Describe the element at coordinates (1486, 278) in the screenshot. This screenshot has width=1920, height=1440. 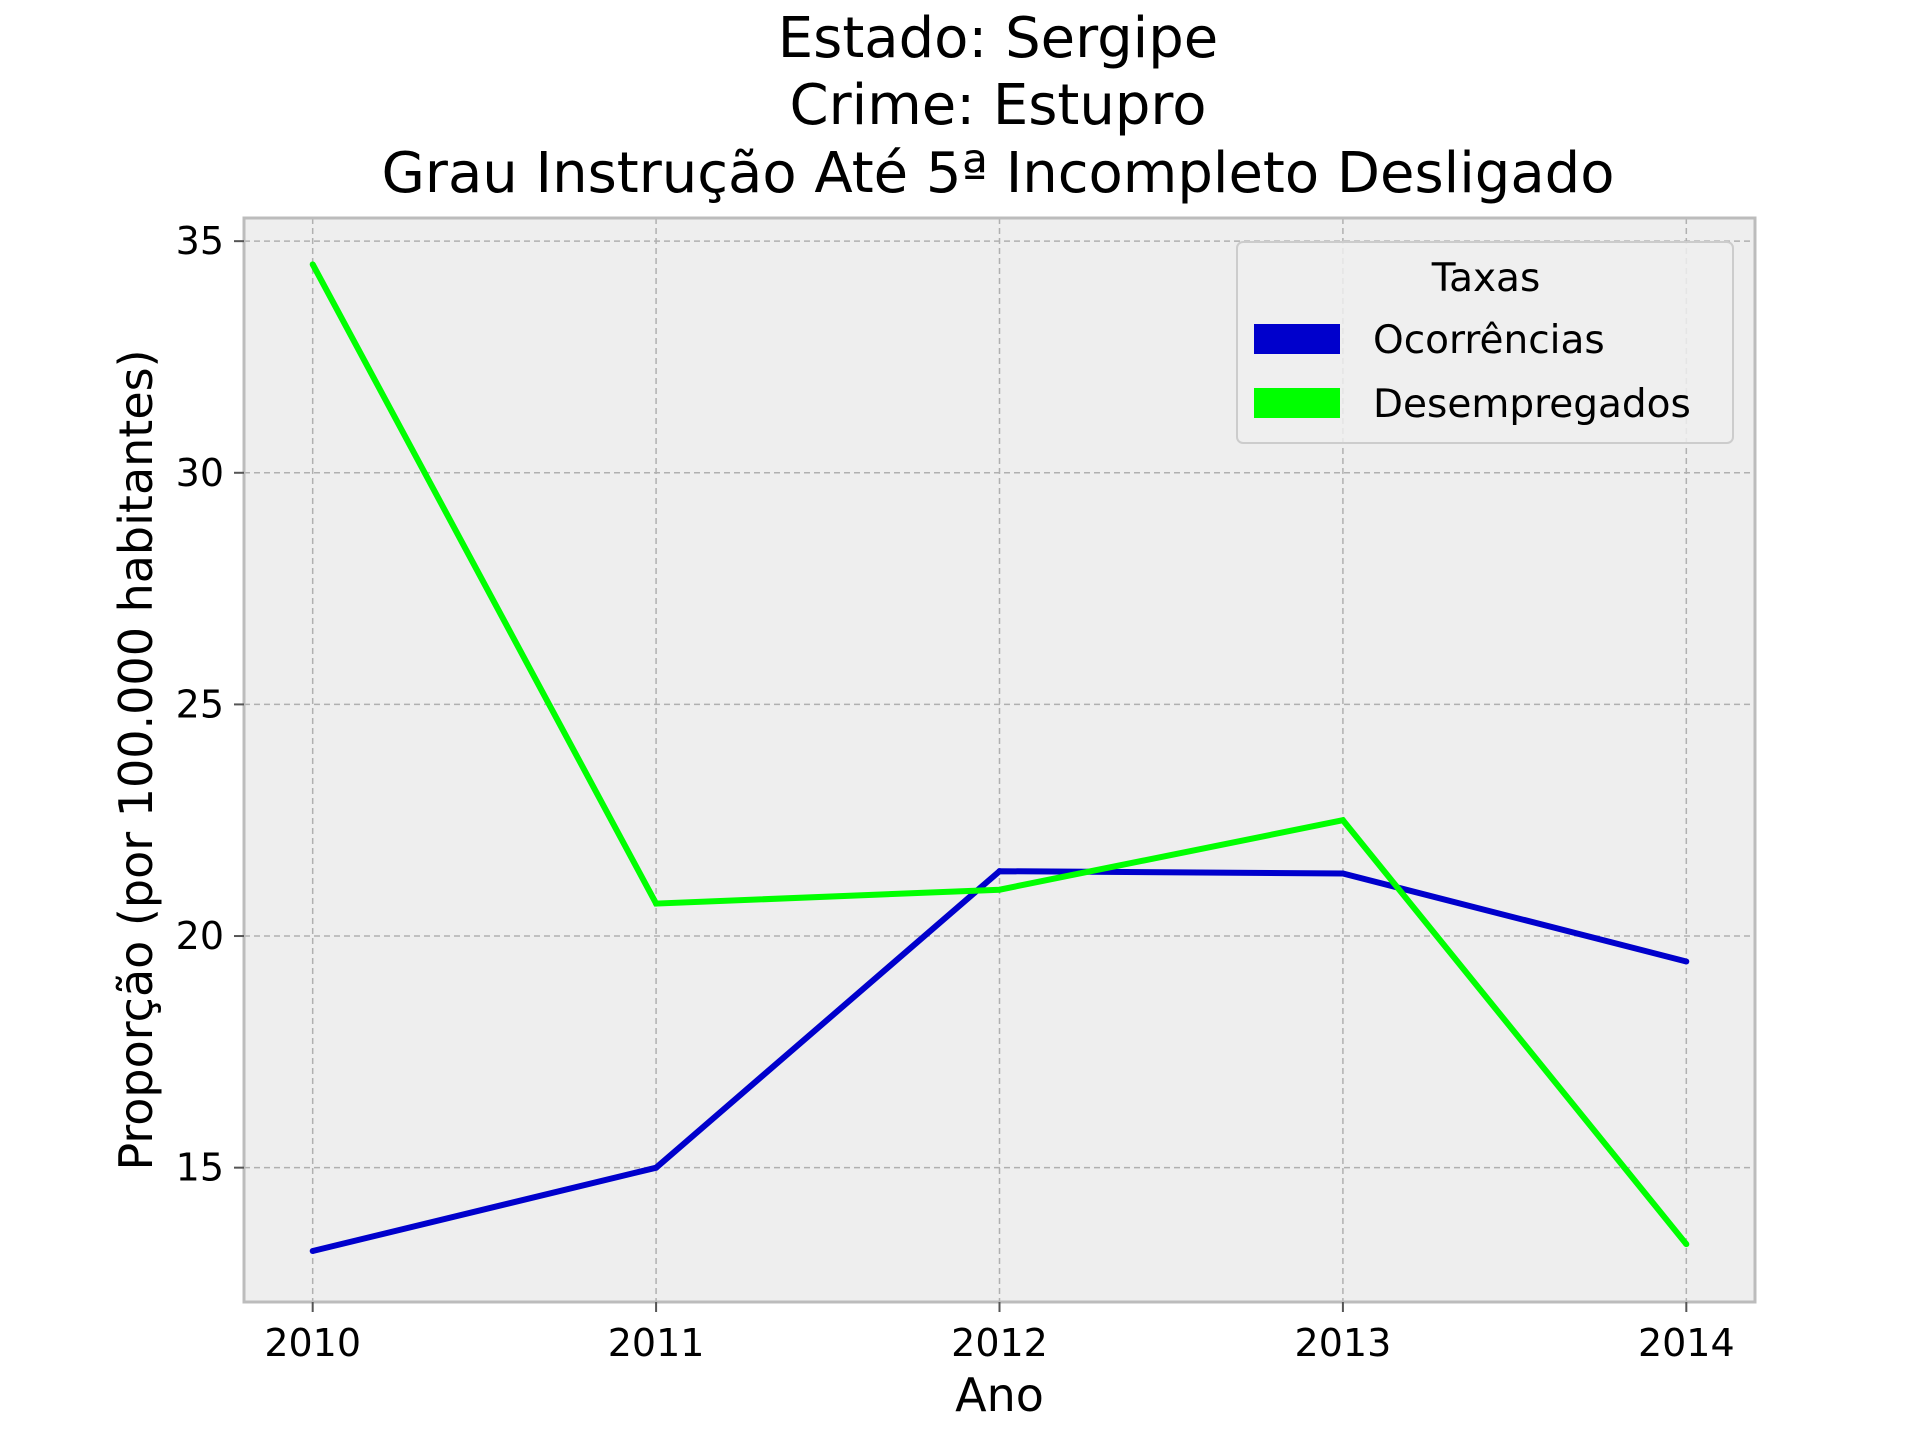
I see `legend-title: Taxas` at that location.